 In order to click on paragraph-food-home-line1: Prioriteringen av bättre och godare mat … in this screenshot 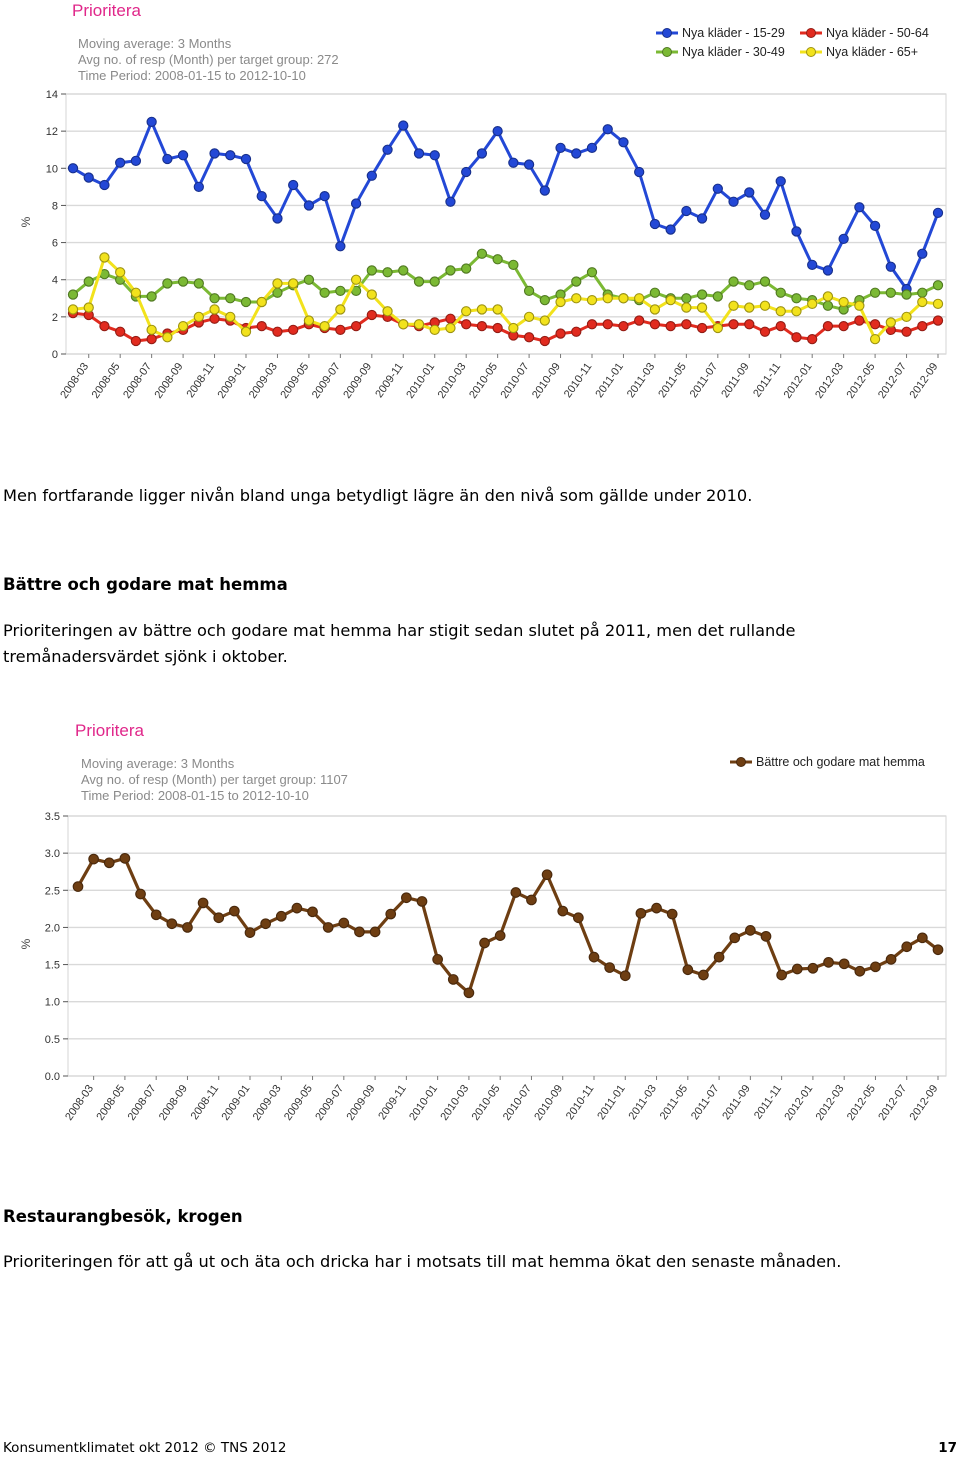, I will do `click(399, 630)`.